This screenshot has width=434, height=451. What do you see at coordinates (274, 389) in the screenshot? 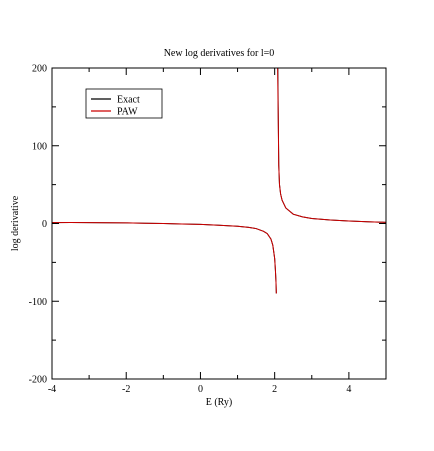
I see `x-tick-label: 2` at bounding box center [274, 389].